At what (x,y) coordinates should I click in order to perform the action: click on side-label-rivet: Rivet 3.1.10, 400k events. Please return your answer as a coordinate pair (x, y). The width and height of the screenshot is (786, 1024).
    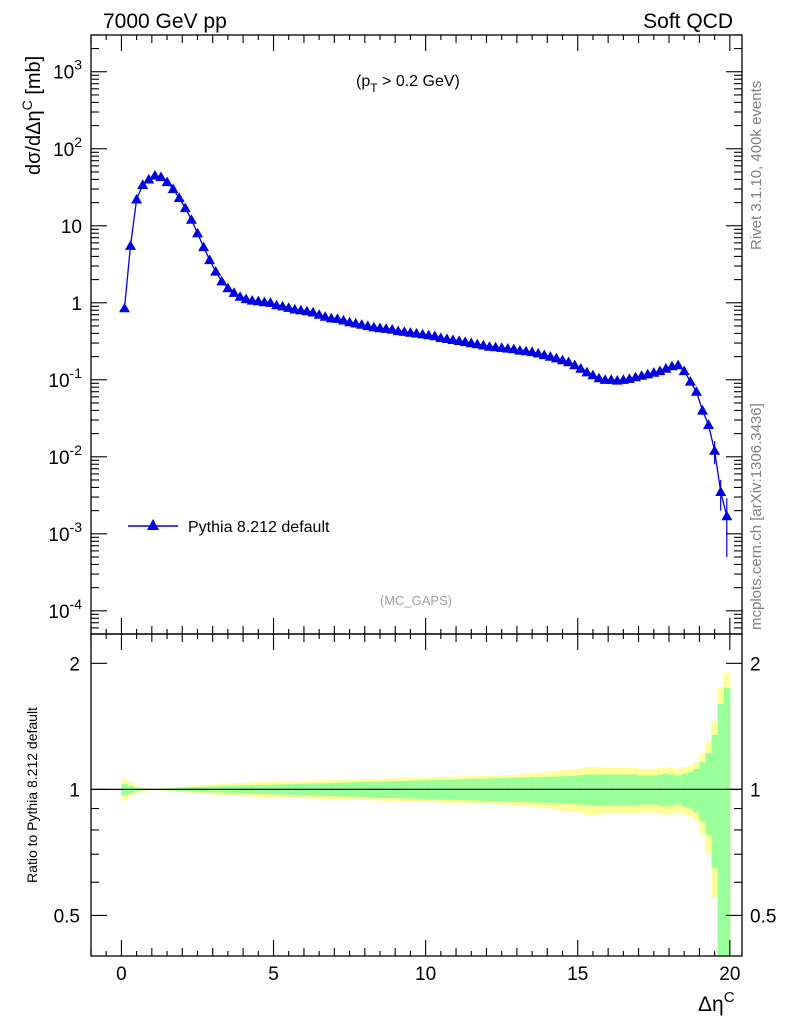
    Looking at the image, I should click on (756, 165).